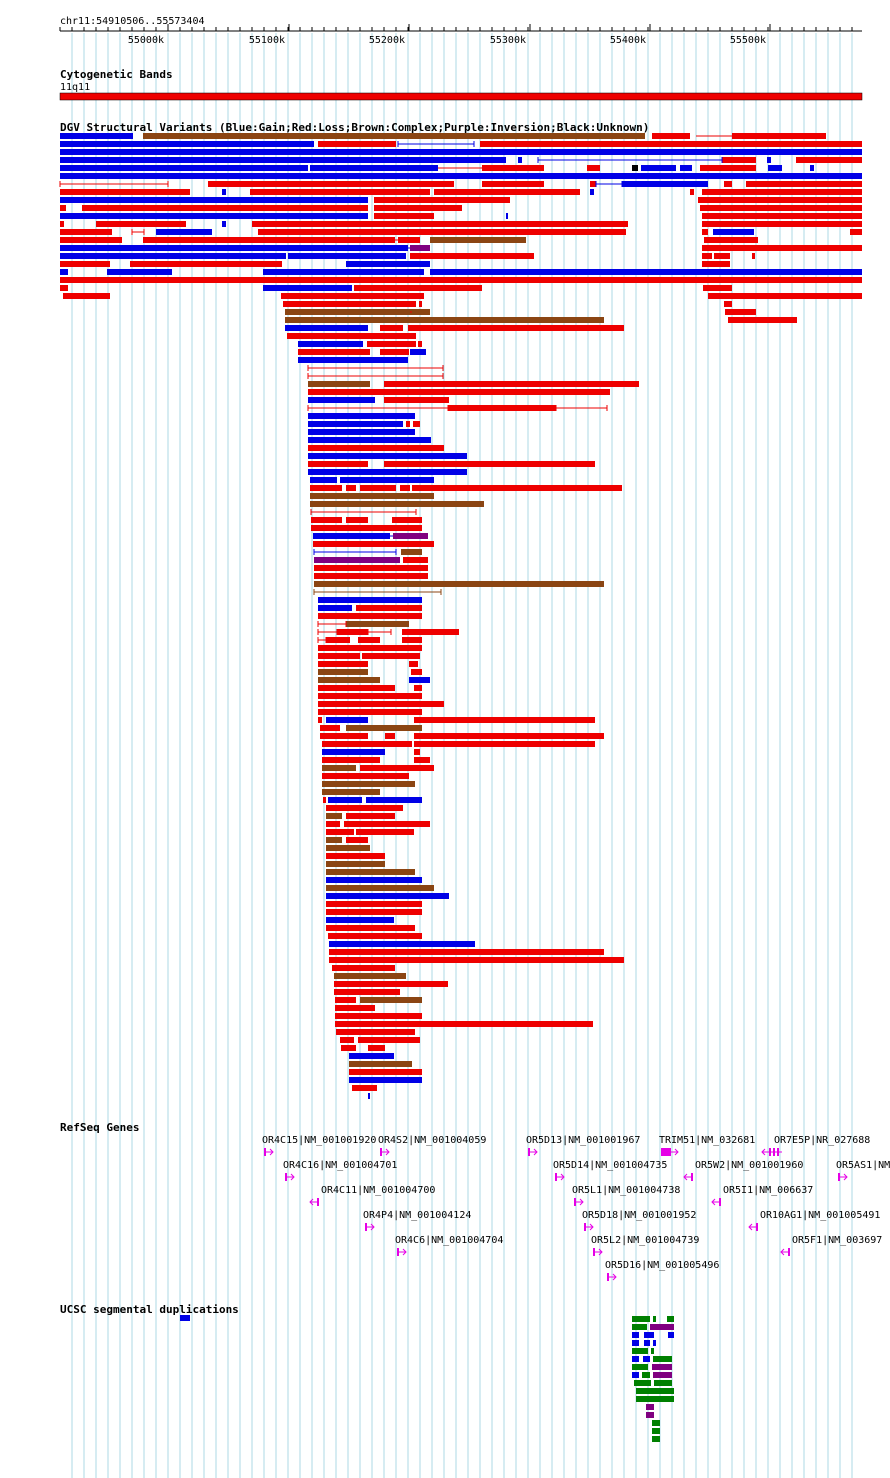 This screenshot has width=890, height=1478. What do you see at coordinates (626, 1190) in the screenshot?
I see `gene-label: OR5L1|NM_001004738` at bounding box center [626, 1190].